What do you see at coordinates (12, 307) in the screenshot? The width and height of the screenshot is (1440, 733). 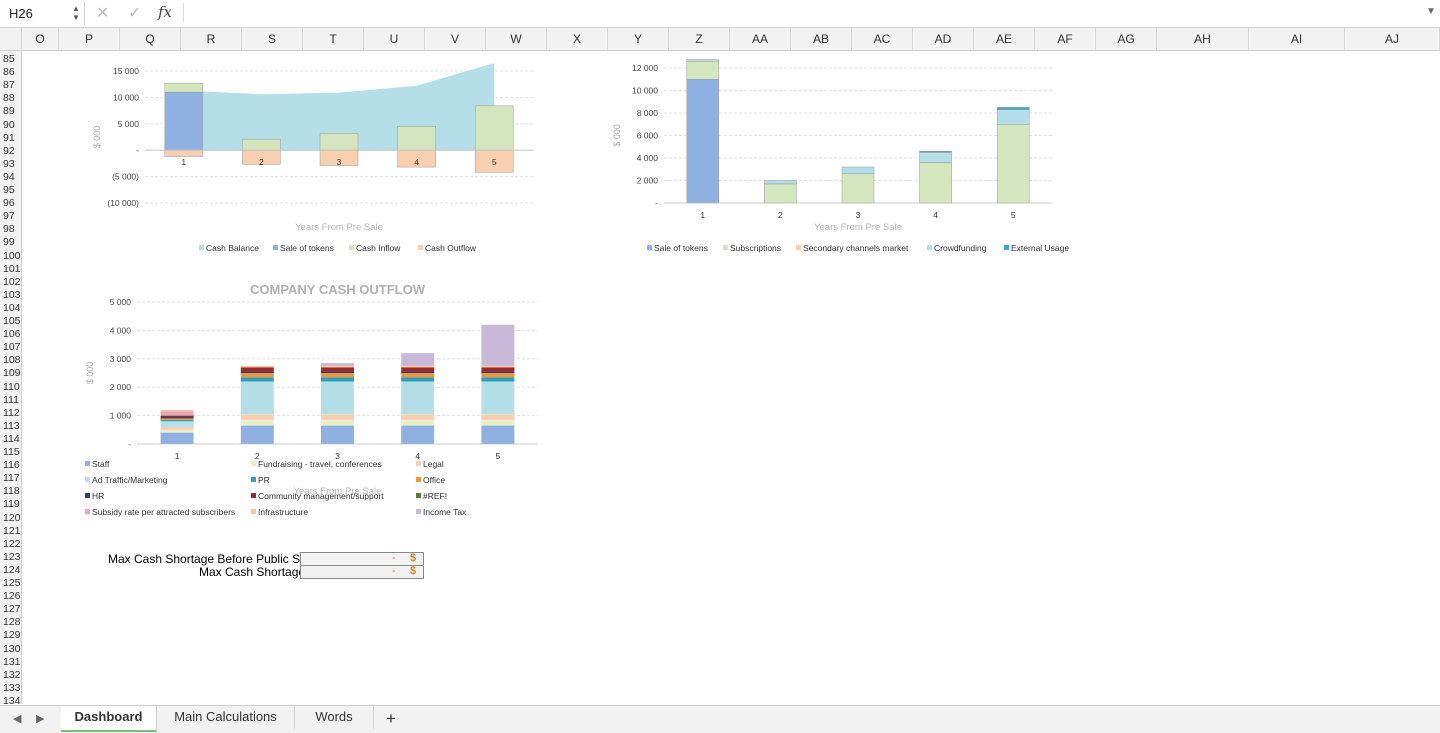 I see `row-header-104: 104` at bounding box center [12, 307].